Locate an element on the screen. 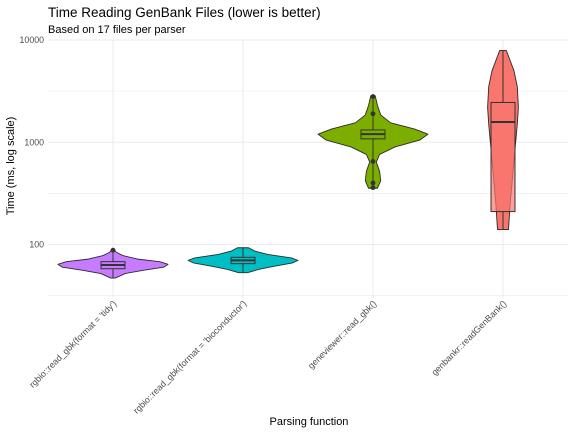 The width and height of the screenshot is (576, 432). y-tick-label: 100 is located at coordinates (36, 245).